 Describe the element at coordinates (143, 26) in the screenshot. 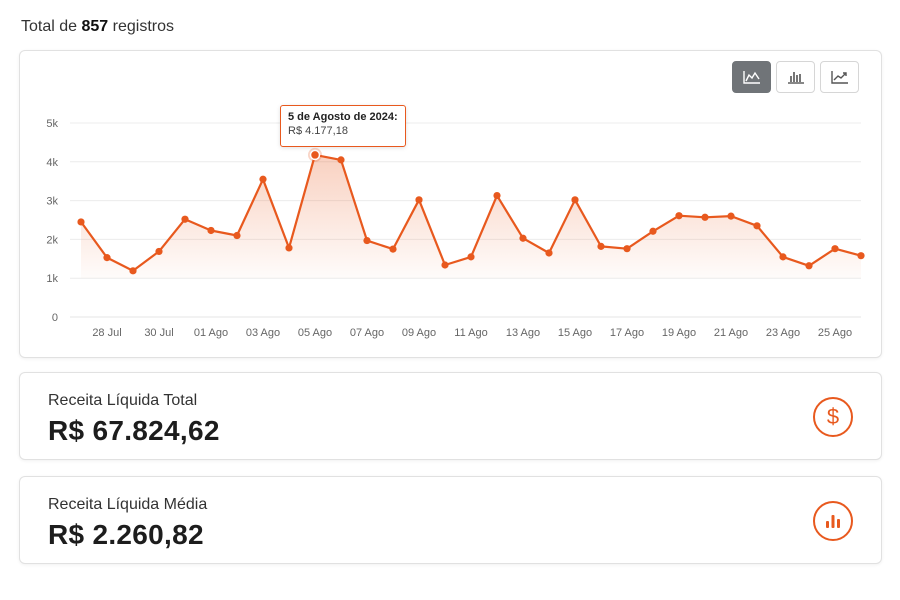

I see `total-suffix: registros` at that location.